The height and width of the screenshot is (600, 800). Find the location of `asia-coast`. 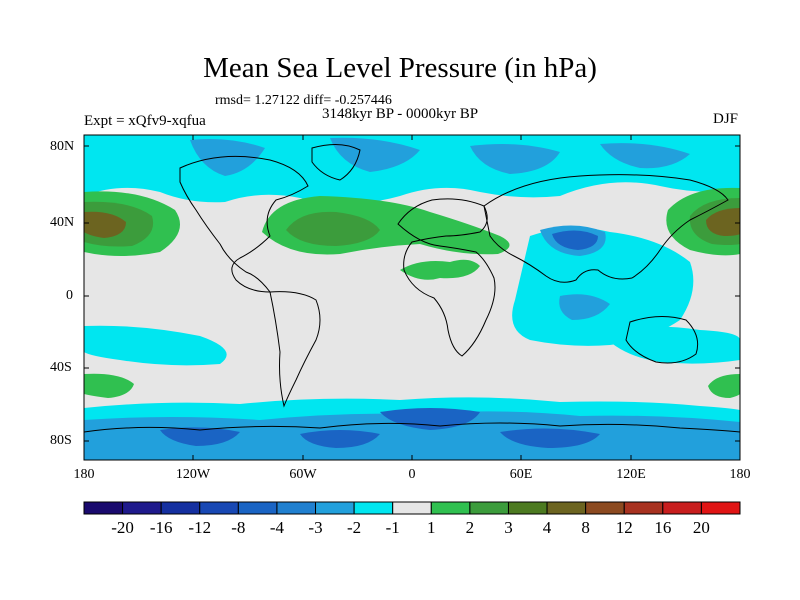

asia-coast is located at coordinates (606, 228).